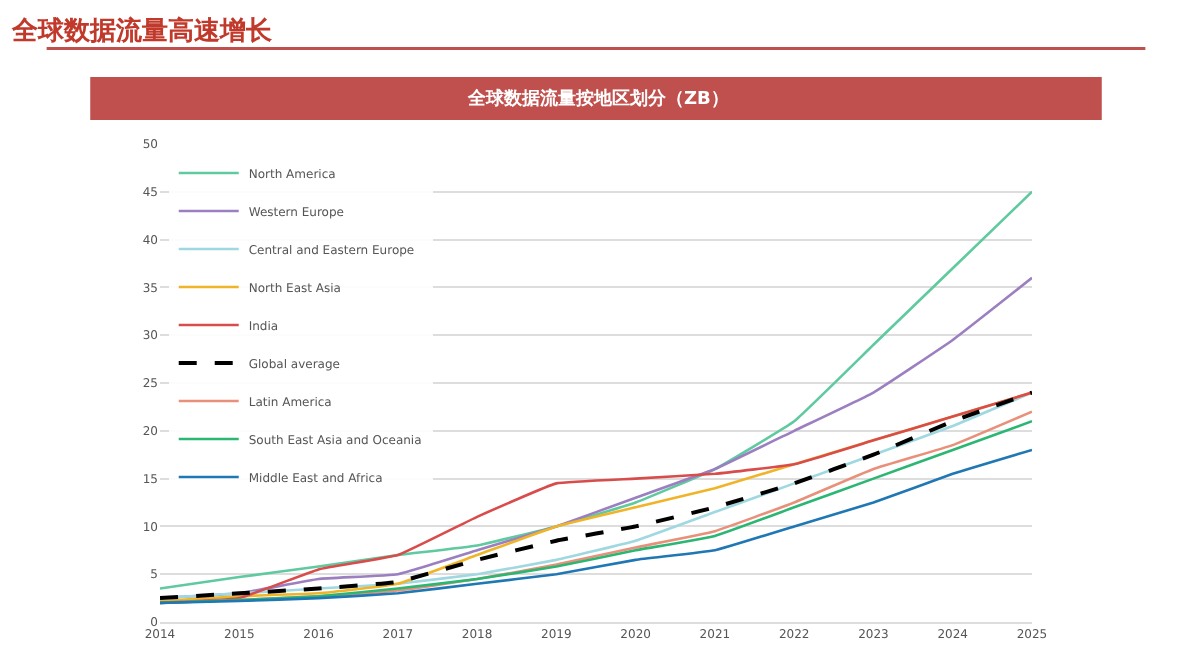  What do you see at coordinates (597, 99) in the screenshot?
I see `chart-subtitle: 全球数据流量按地区划分（ZB）` at bounding box center [597, 99].